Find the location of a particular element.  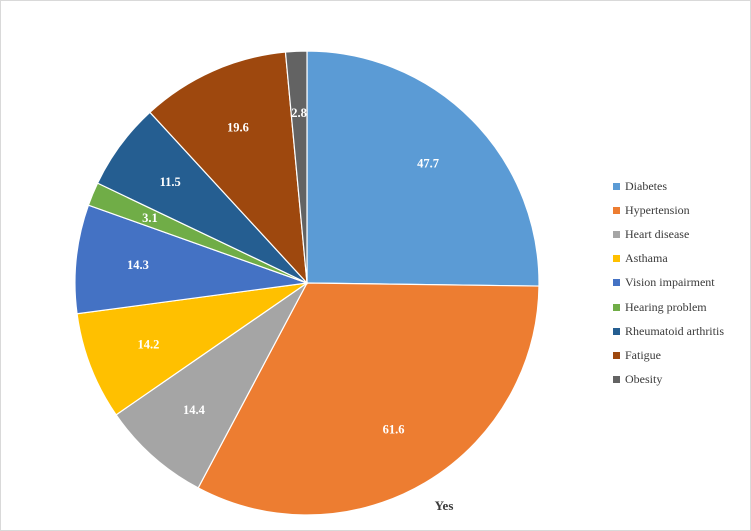

x-axis-label: Yes is located at coordinates (444, 505).